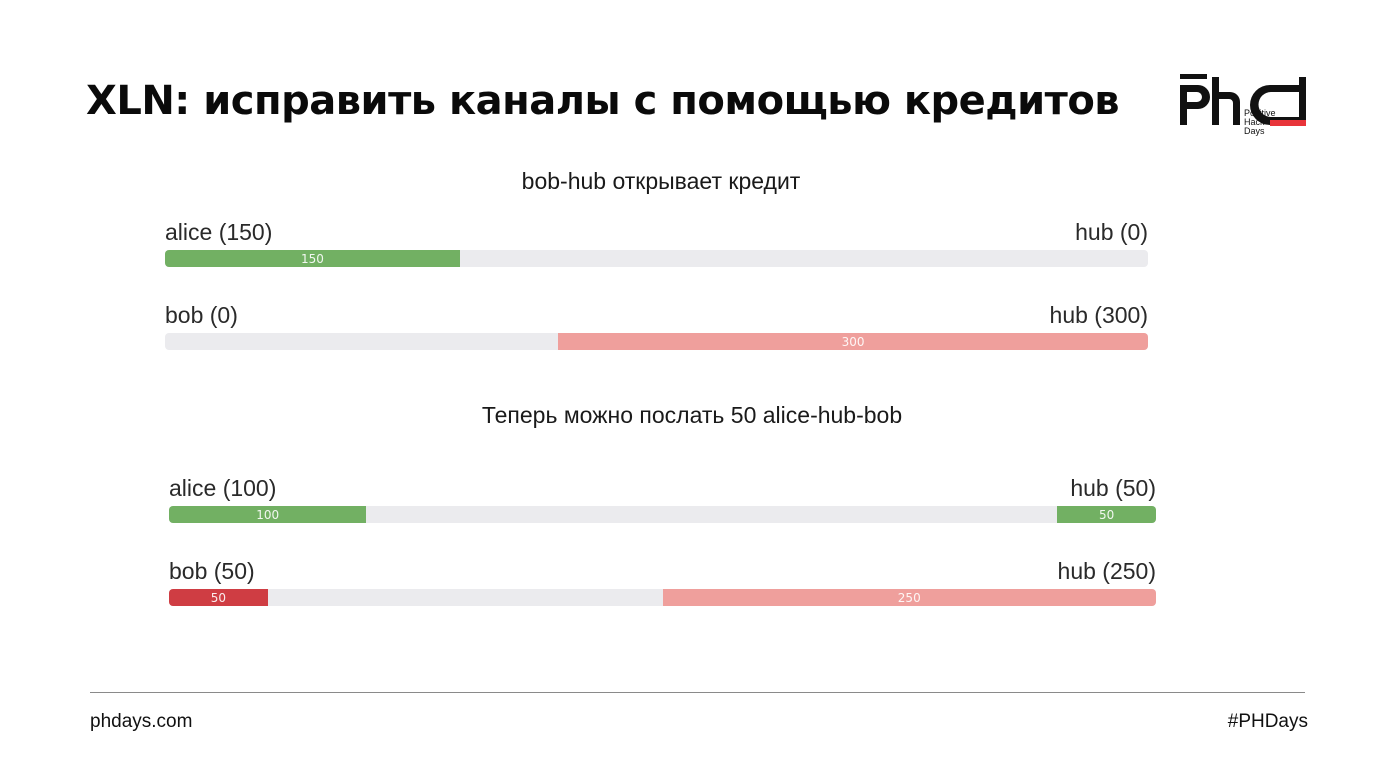 Image resolution: width=1400 pixels, height=781 pixels. I want to click on channel-track: 100 50, so click(662, 514).